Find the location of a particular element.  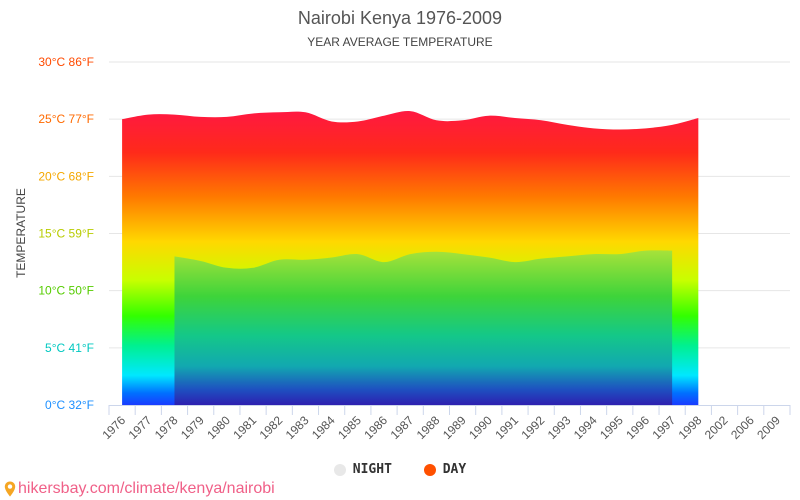

legend-label-night: NIGHT is located at coordinates (372, 469).